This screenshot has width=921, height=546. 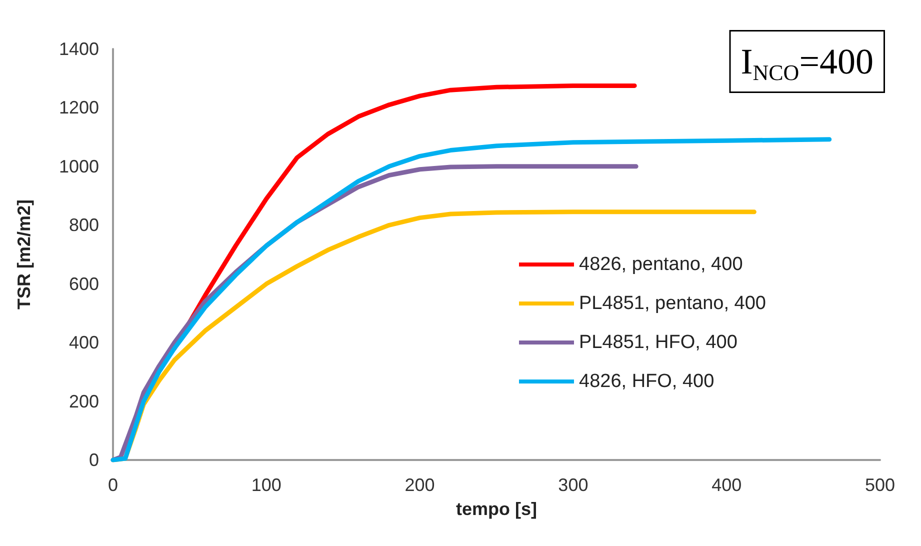 What do you see at coordinates (83, 225) in the screenshot?
I see `y-tick-label: 800` at bounding box center [83, 225].